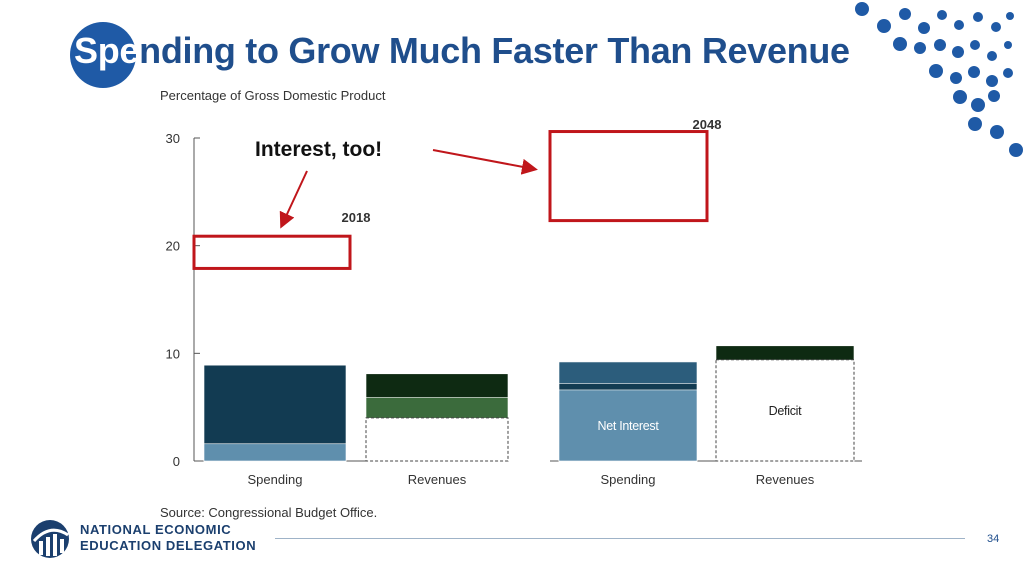  Describe the element at coordinates (176, 461) in the screenshot. I see `y-tick-label: 0` at that location.